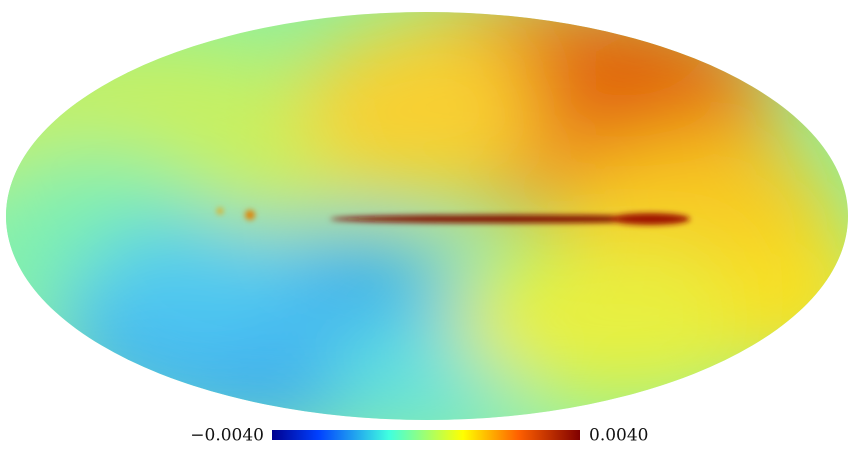 This screenshot has width=854, height=454. What do you see at coordinates (426, 435) in the screenshot?
I see `colorbar` at bounding box center [426, 435].